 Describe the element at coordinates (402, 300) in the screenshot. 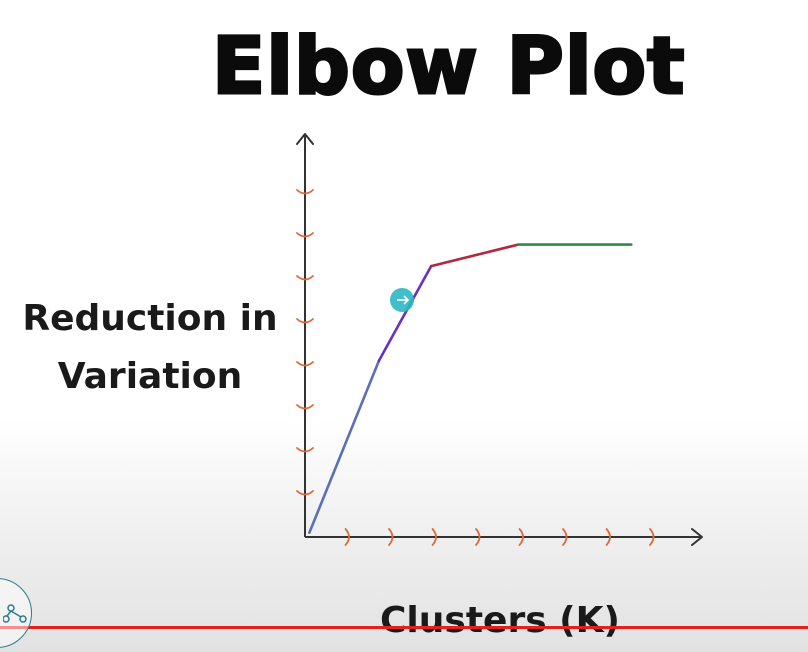

I see `cursor` at that location.